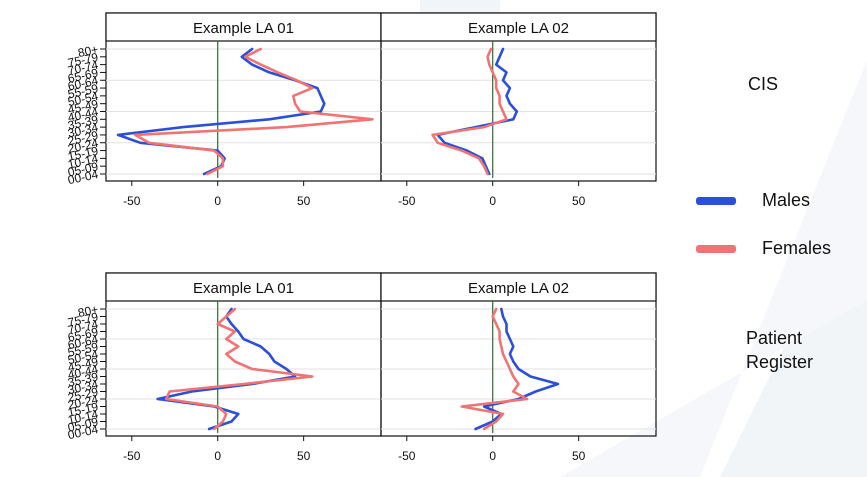  What do you see at coordinates (786, 200) in the screenshot?
I see `legend-label-males: Males` at bounding box center [786, 200].